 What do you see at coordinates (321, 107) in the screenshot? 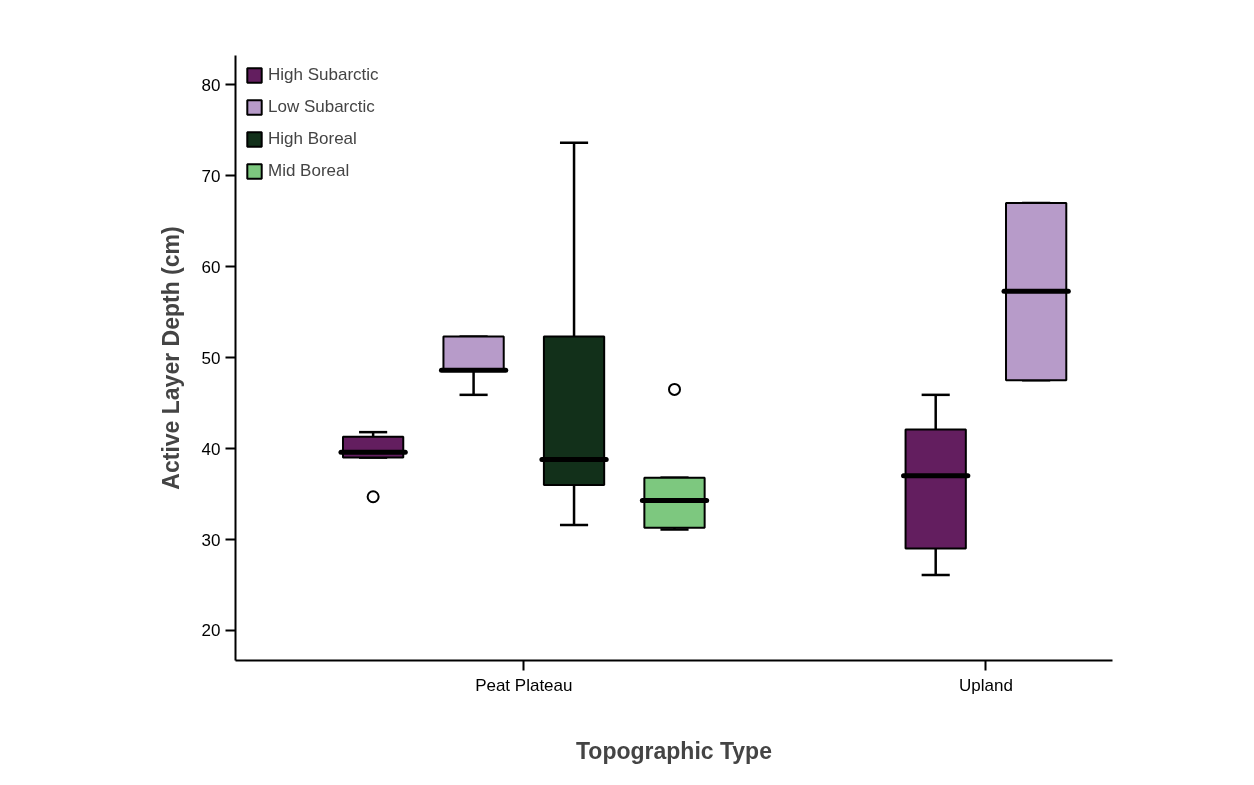
I see `legend-label: Low Subarctic` at bounding box center [321, 107].